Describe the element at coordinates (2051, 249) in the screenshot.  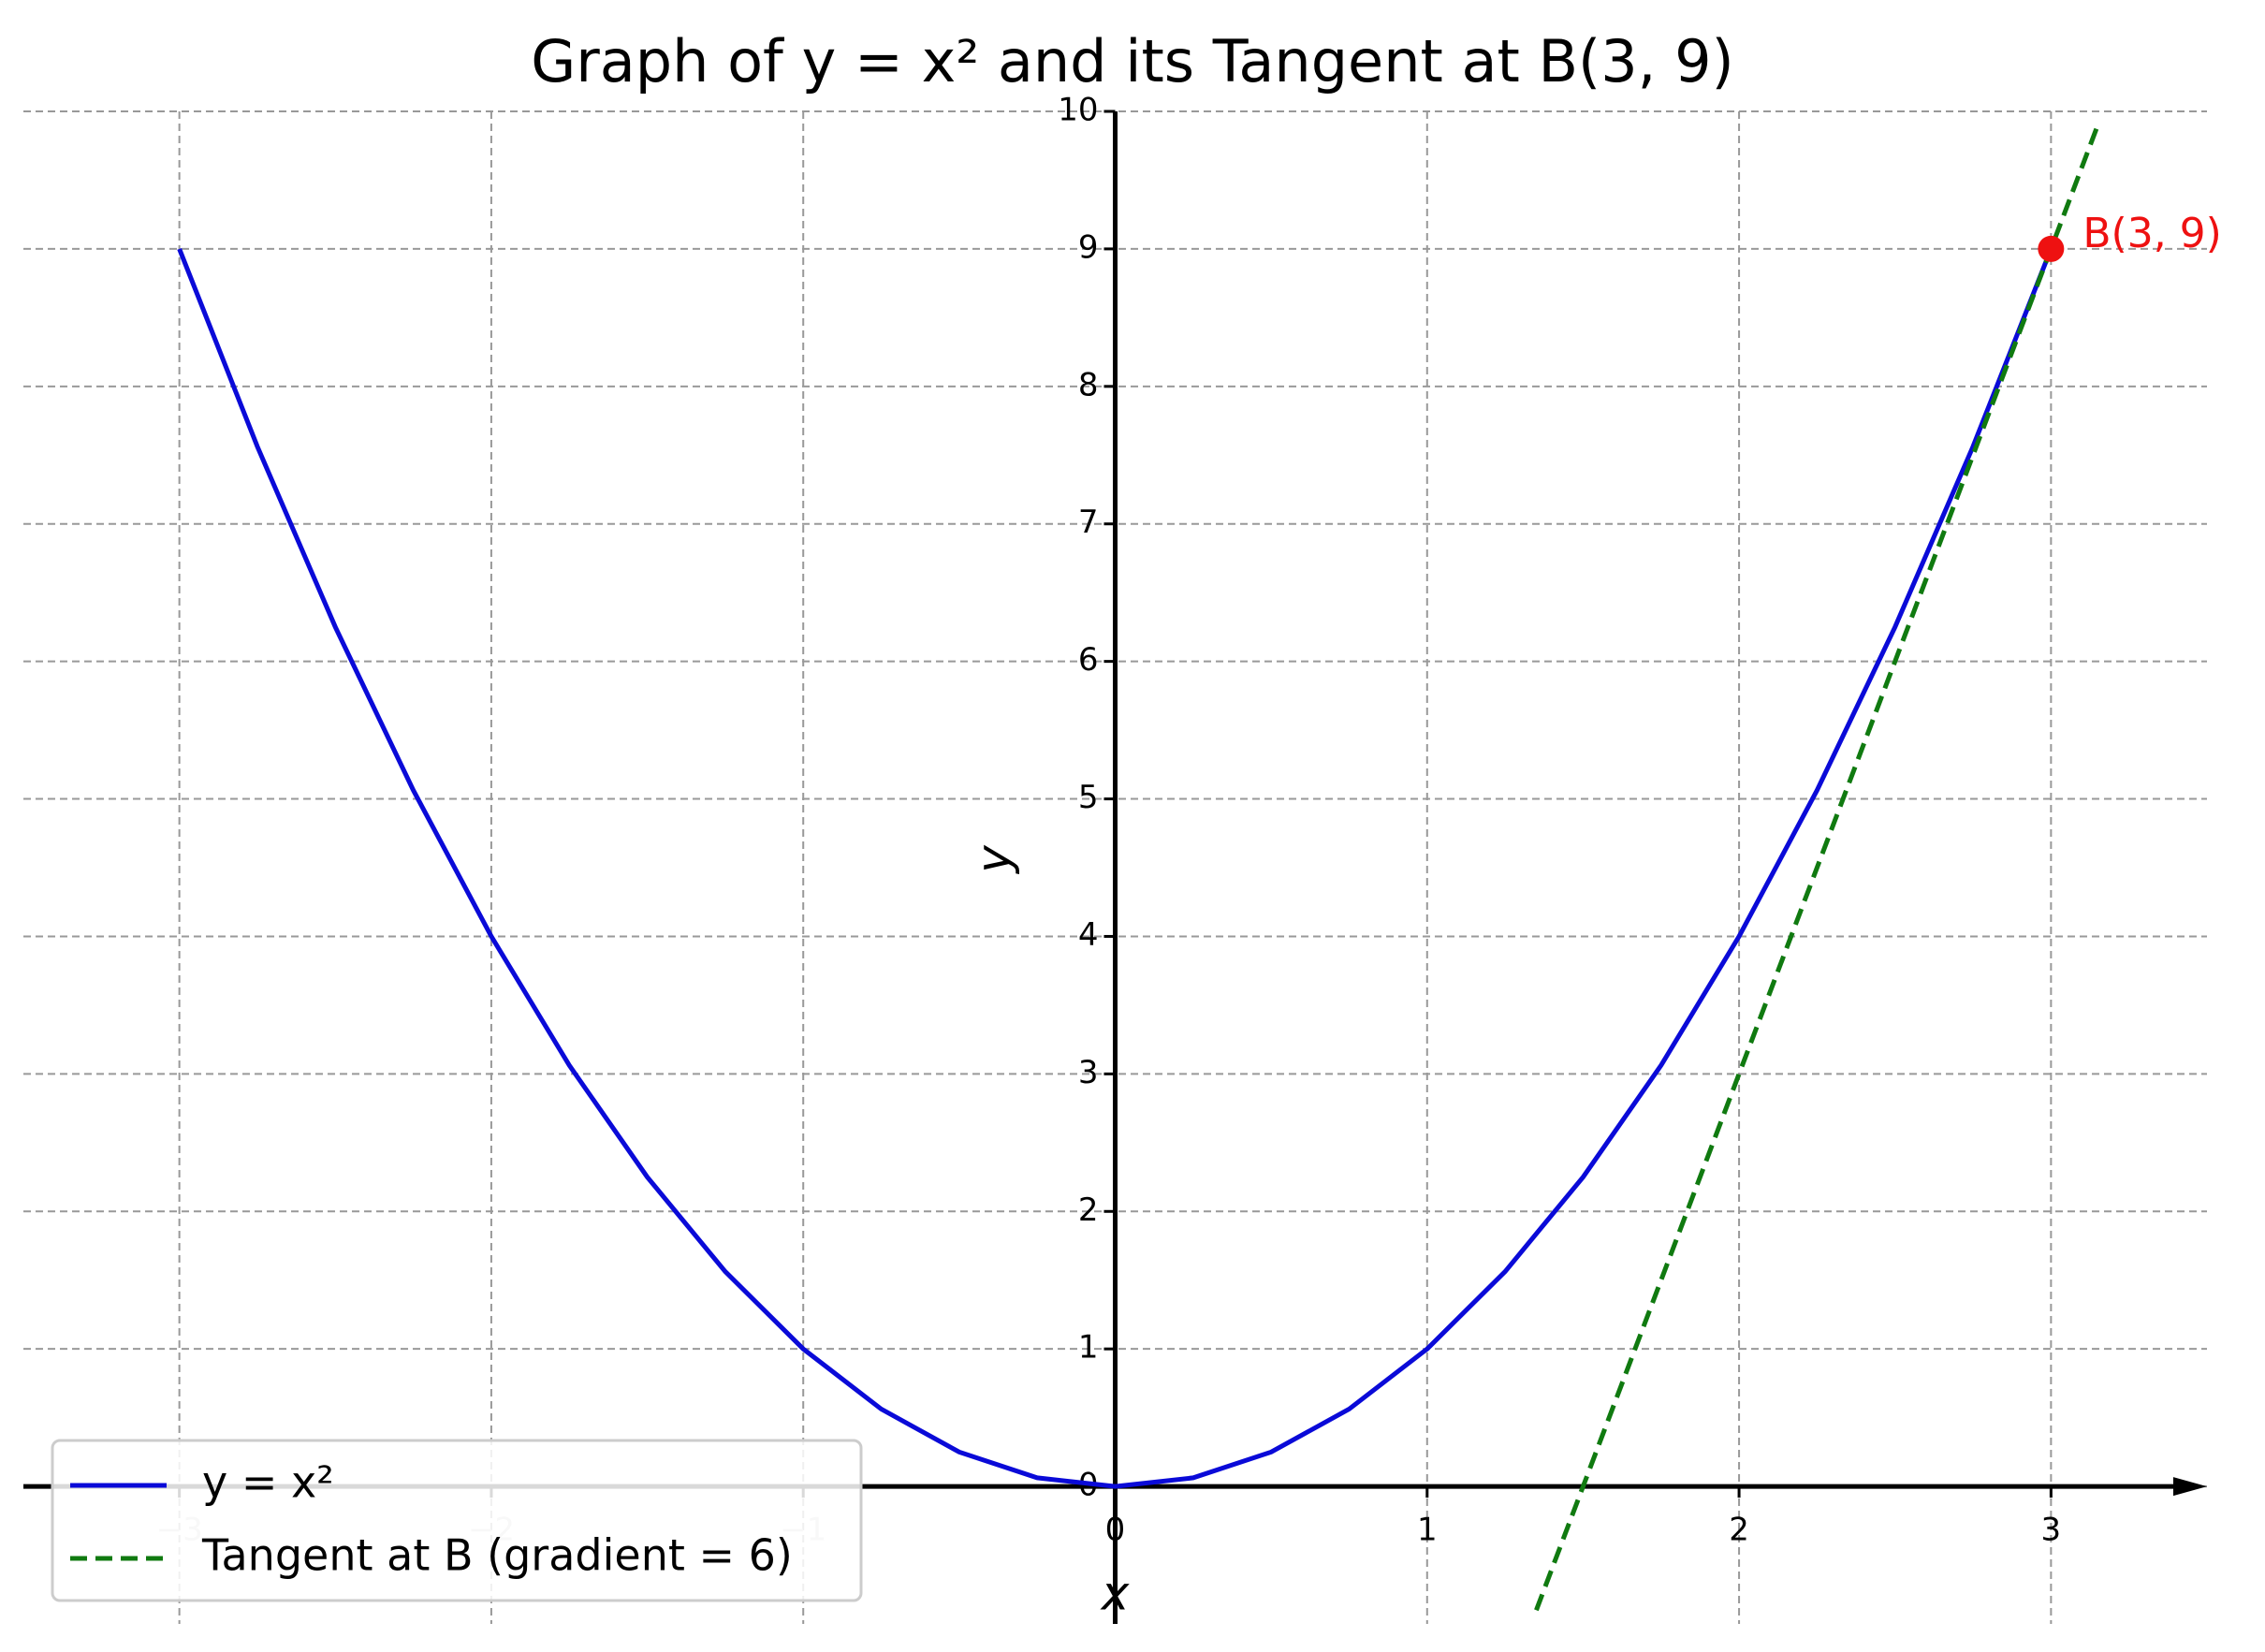
I see `point-marker` at that location.